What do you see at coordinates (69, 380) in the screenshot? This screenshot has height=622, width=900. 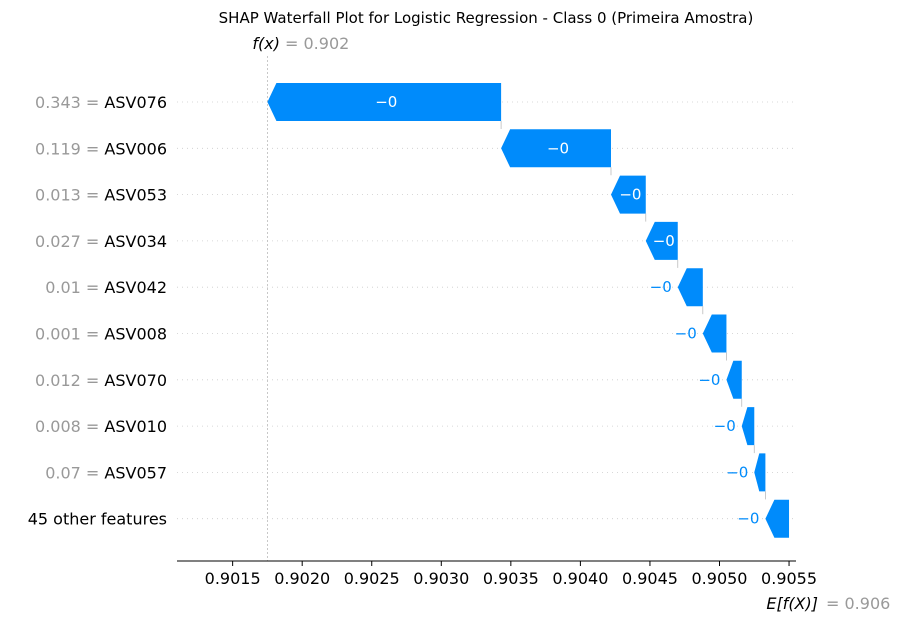 I see `feature-value: 0.012 =` at bounding box center [69, 380].